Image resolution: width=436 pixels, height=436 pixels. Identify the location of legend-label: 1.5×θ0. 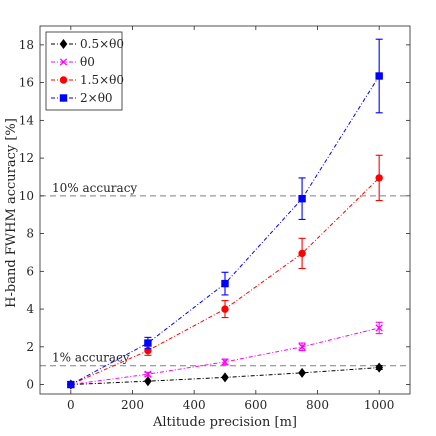
(102, 80).